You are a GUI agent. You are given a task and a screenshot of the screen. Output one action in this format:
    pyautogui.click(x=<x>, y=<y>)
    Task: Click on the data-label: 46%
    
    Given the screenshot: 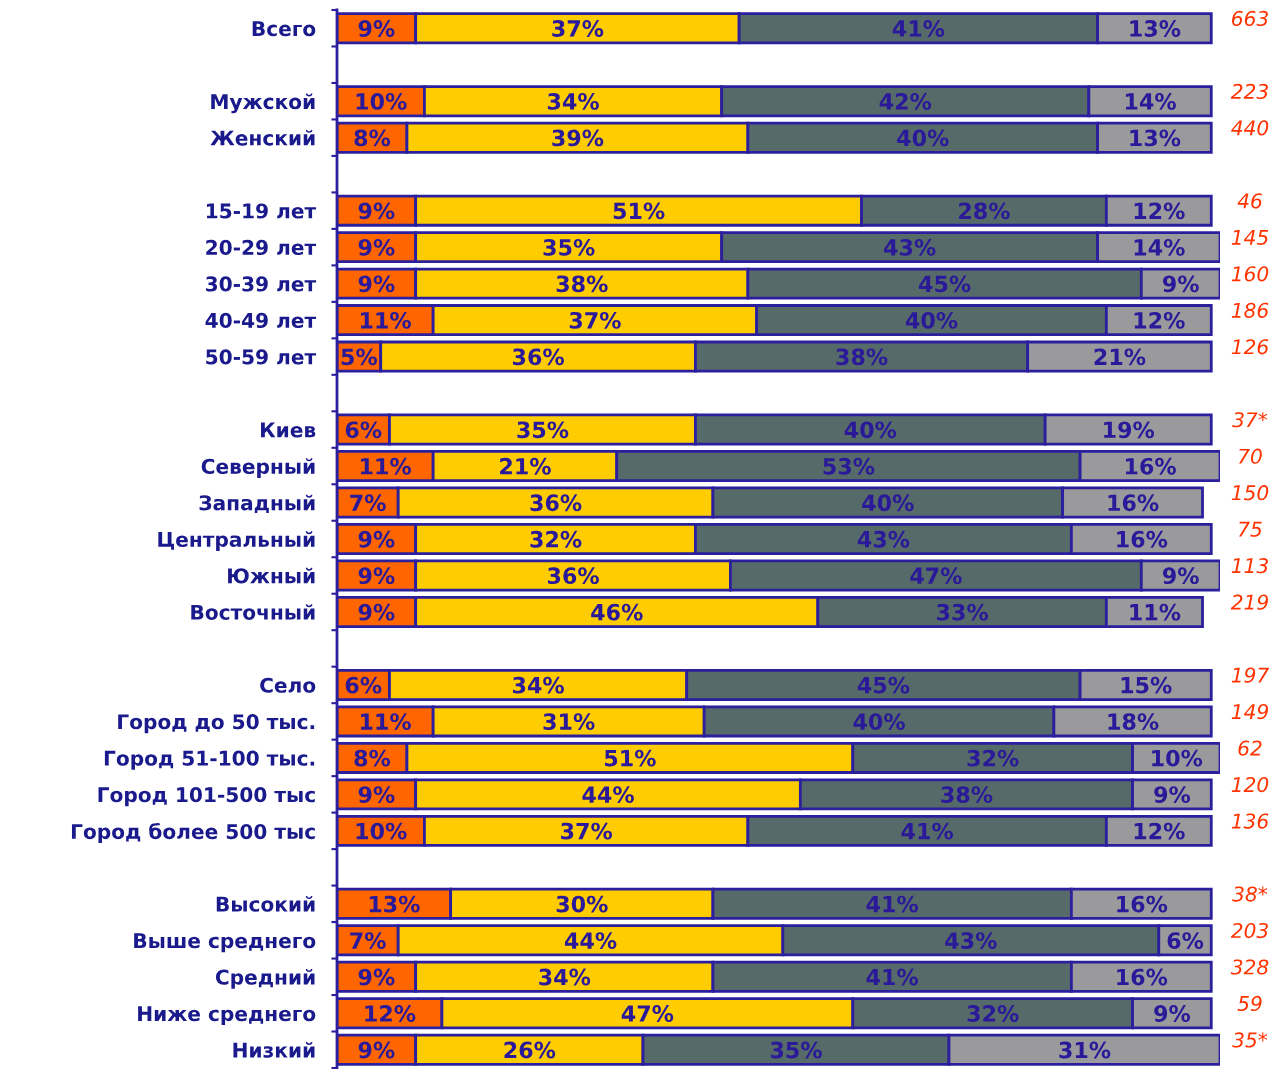 What is the action you would take?
    pyautogui.click(x=617, y=612)
    